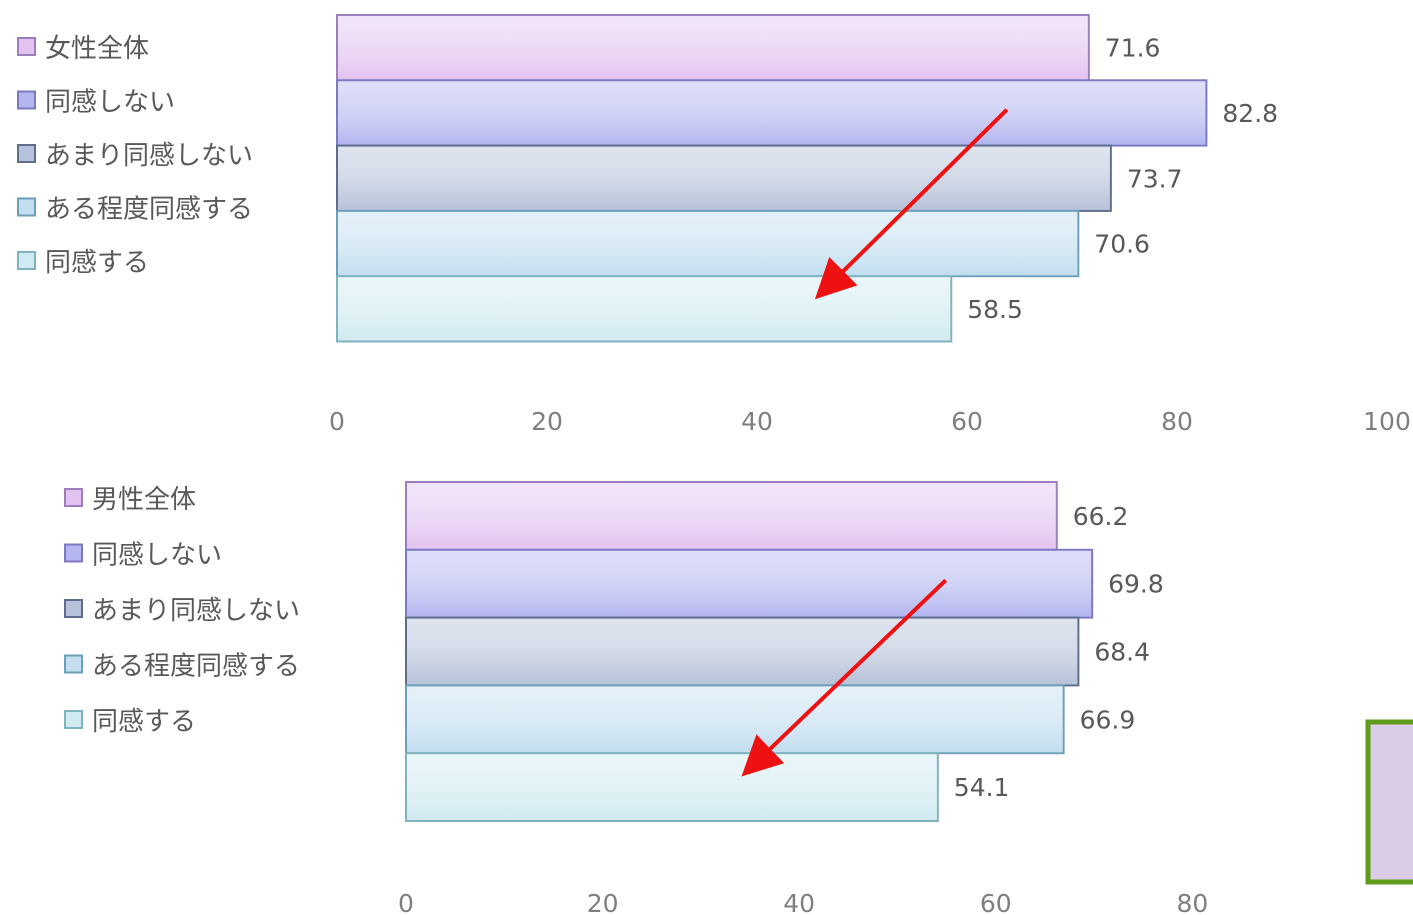 This screenshot has width=1413, height=915. I want to click on bar-value-label: 66.2, so click(1101, 516).